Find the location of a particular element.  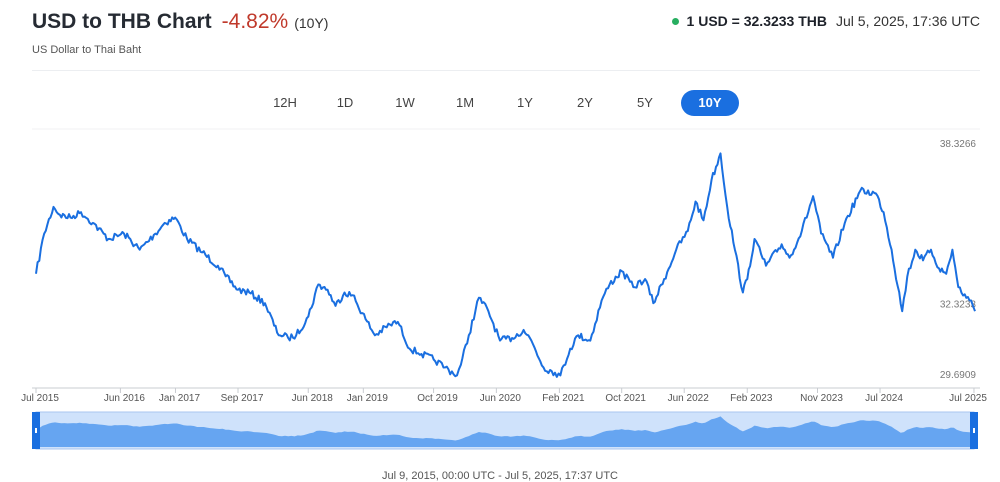

x-axis-label: Sep 2017 is located at coordinates (242, 398).